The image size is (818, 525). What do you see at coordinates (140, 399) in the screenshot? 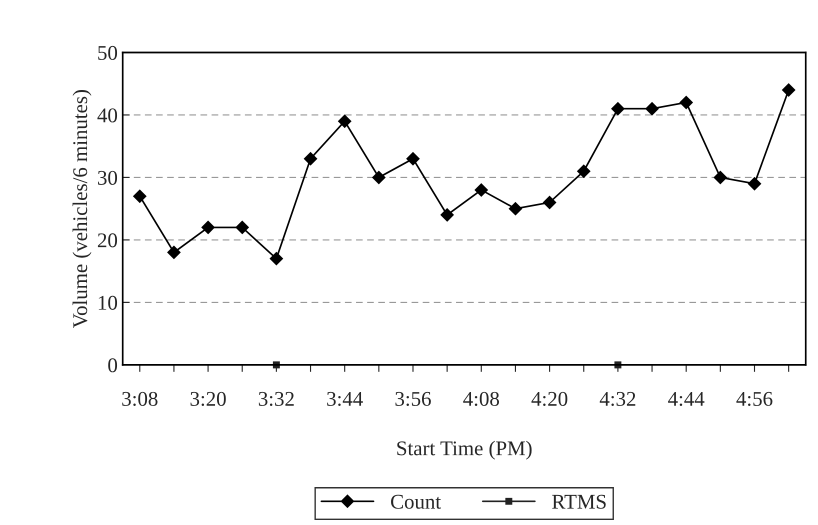
I see `x-tick-label: 3:08` at bounding box center [140, 399].